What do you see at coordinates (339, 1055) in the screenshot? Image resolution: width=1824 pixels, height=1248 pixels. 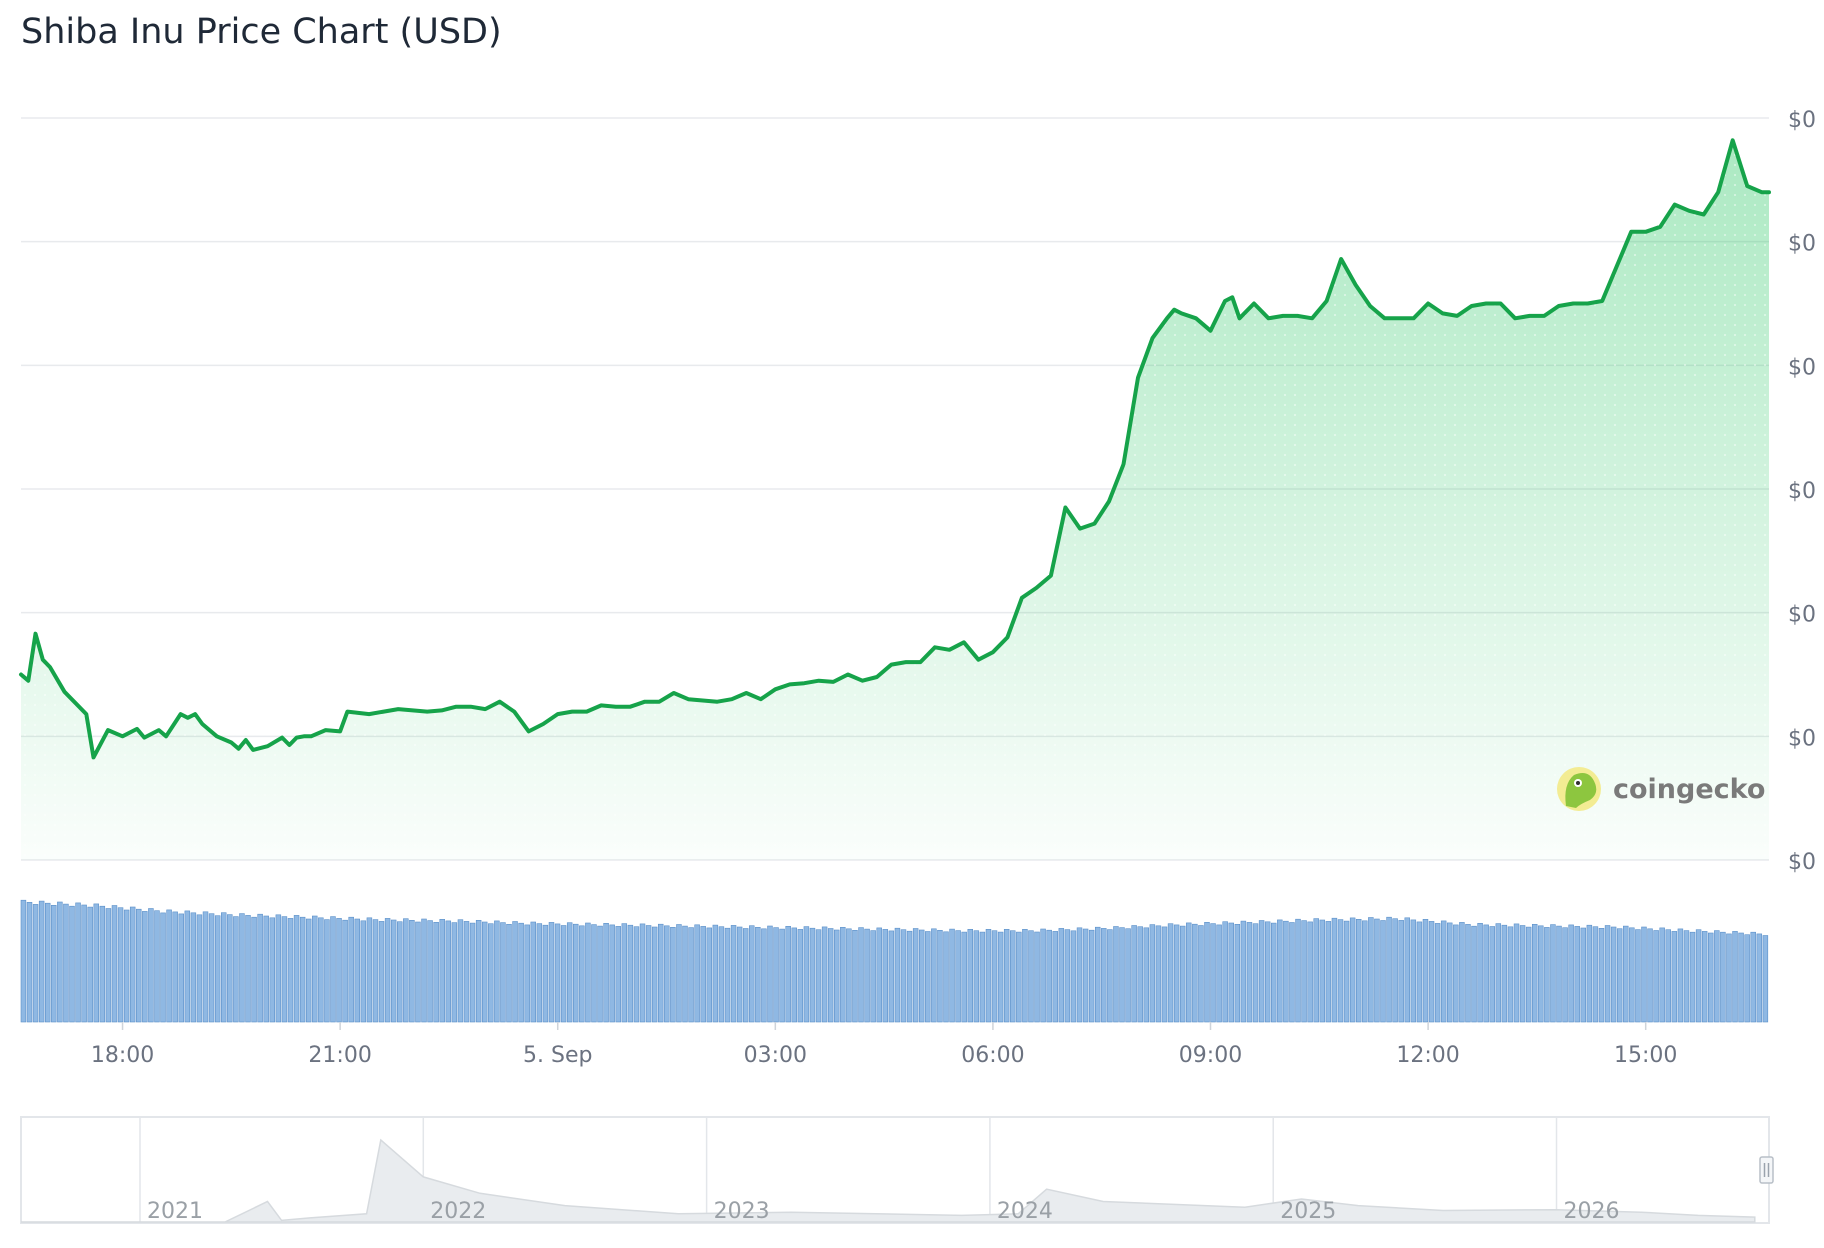 I see `x-tick-label: 21:00` at bounding box center [339, 1055].